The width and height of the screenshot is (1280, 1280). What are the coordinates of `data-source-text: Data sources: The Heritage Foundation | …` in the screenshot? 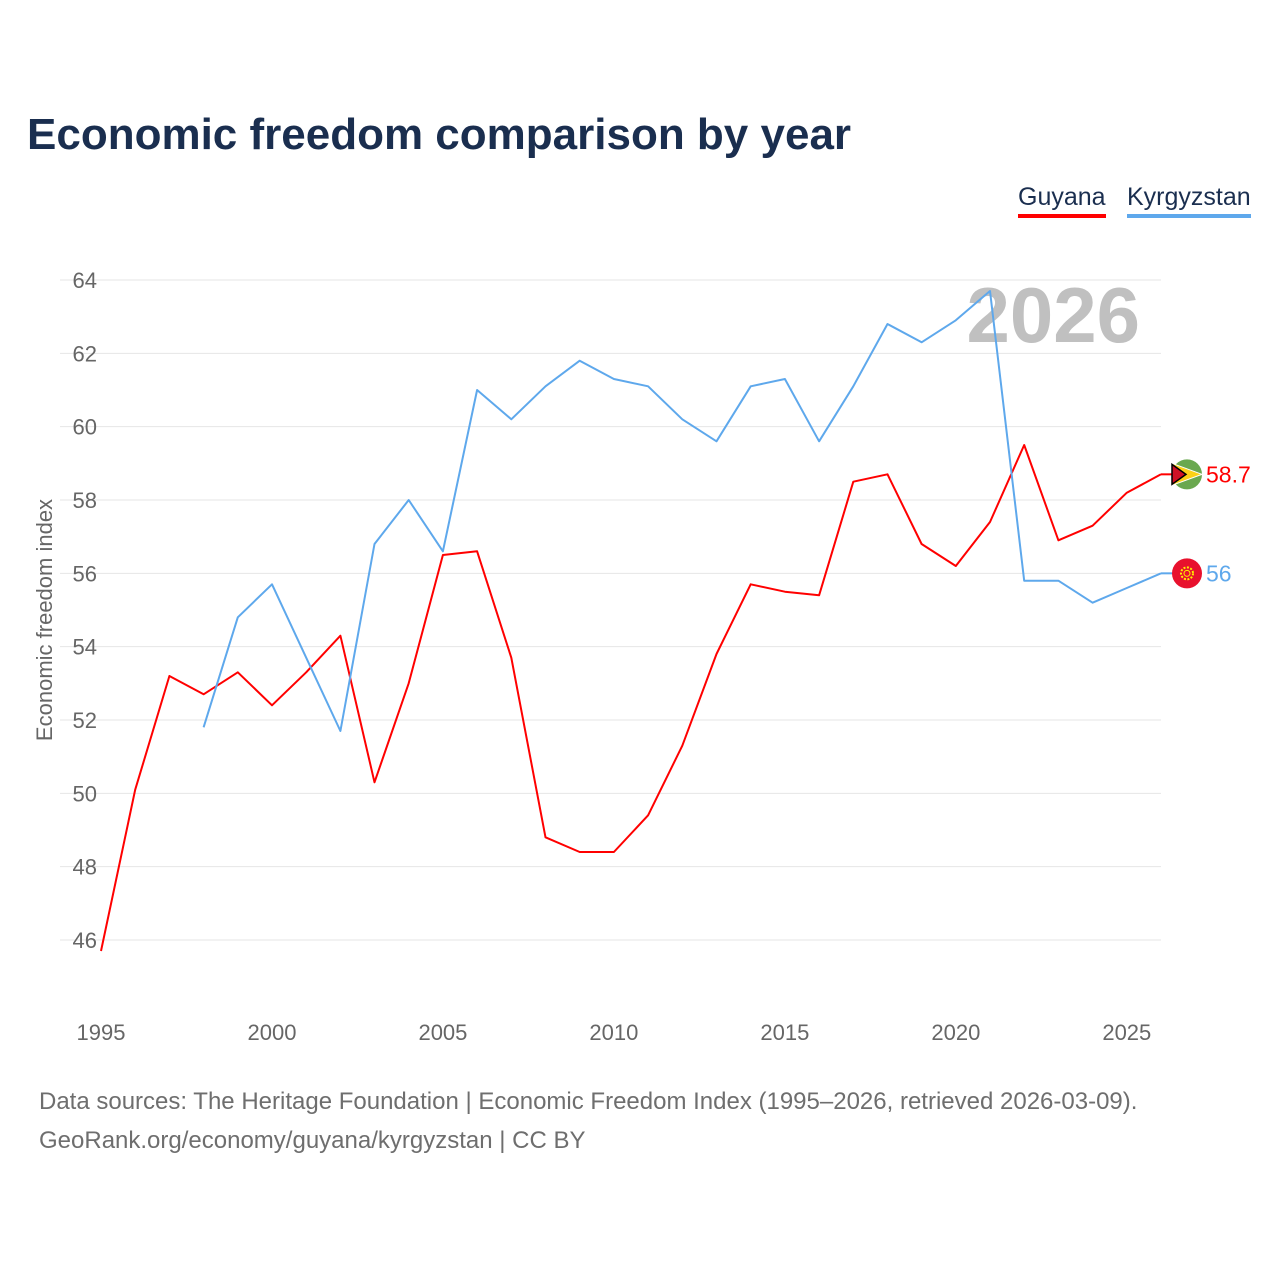 It's located at (588, 1101).